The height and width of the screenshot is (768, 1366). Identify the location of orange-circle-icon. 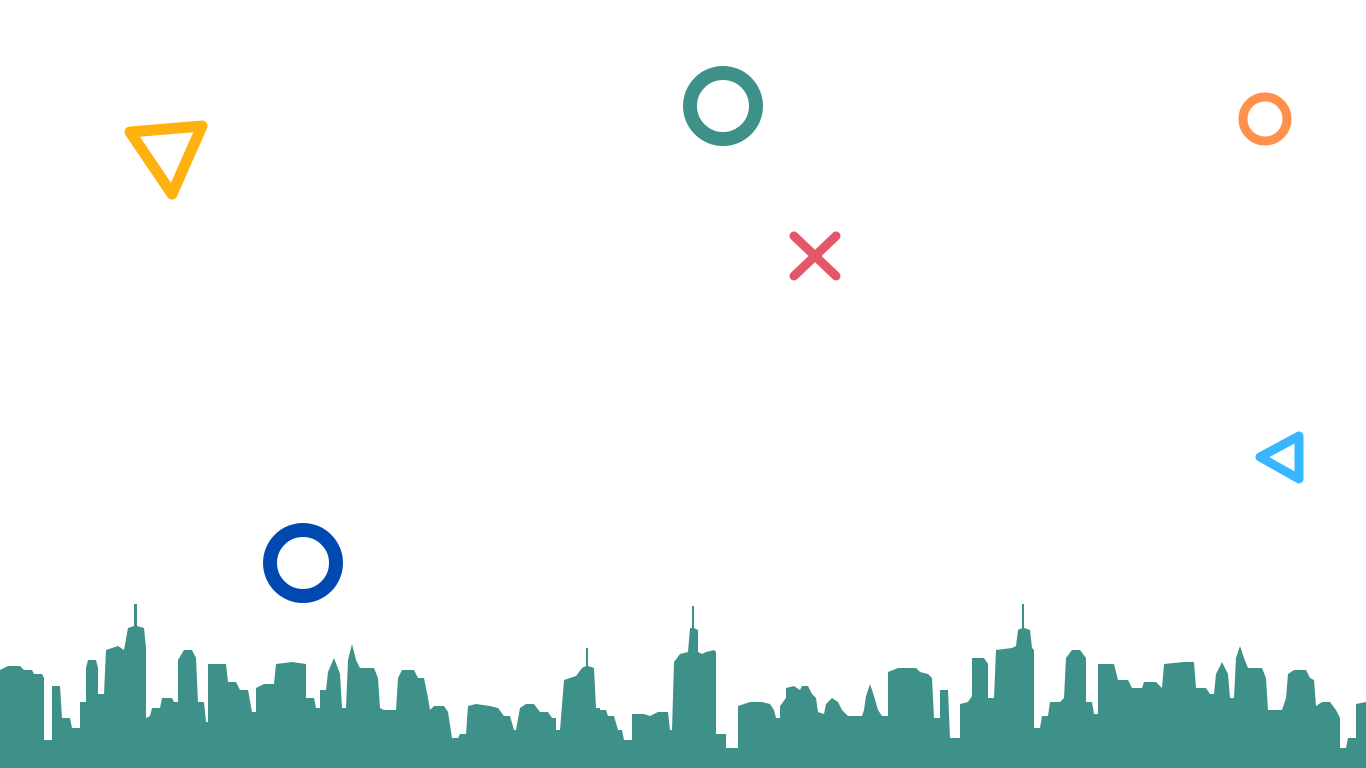
(1265, 119).